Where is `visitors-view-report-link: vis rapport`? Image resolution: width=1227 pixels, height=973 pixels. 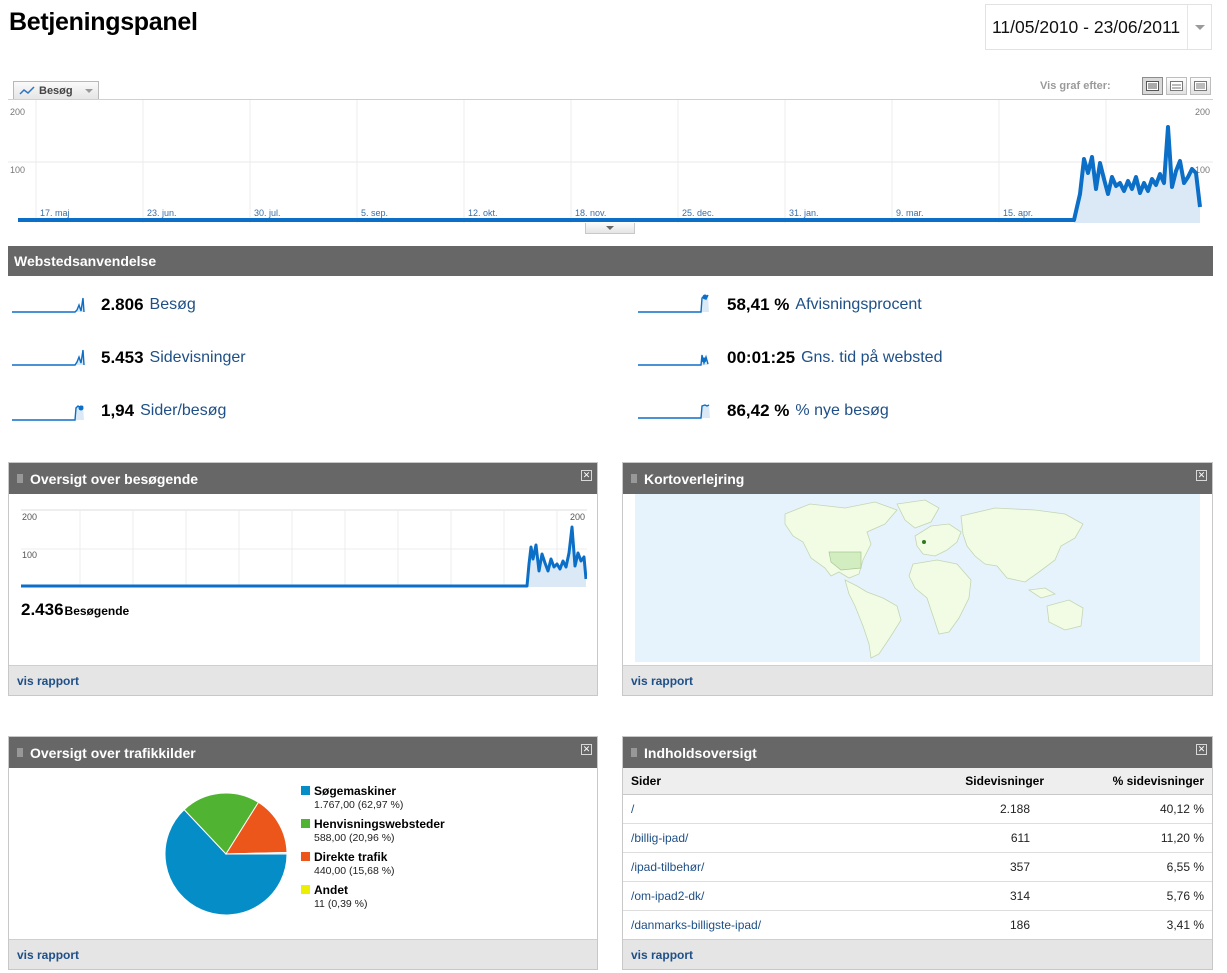 visitors-view-report-link: vis rapport is located at coordinates (48, 680).